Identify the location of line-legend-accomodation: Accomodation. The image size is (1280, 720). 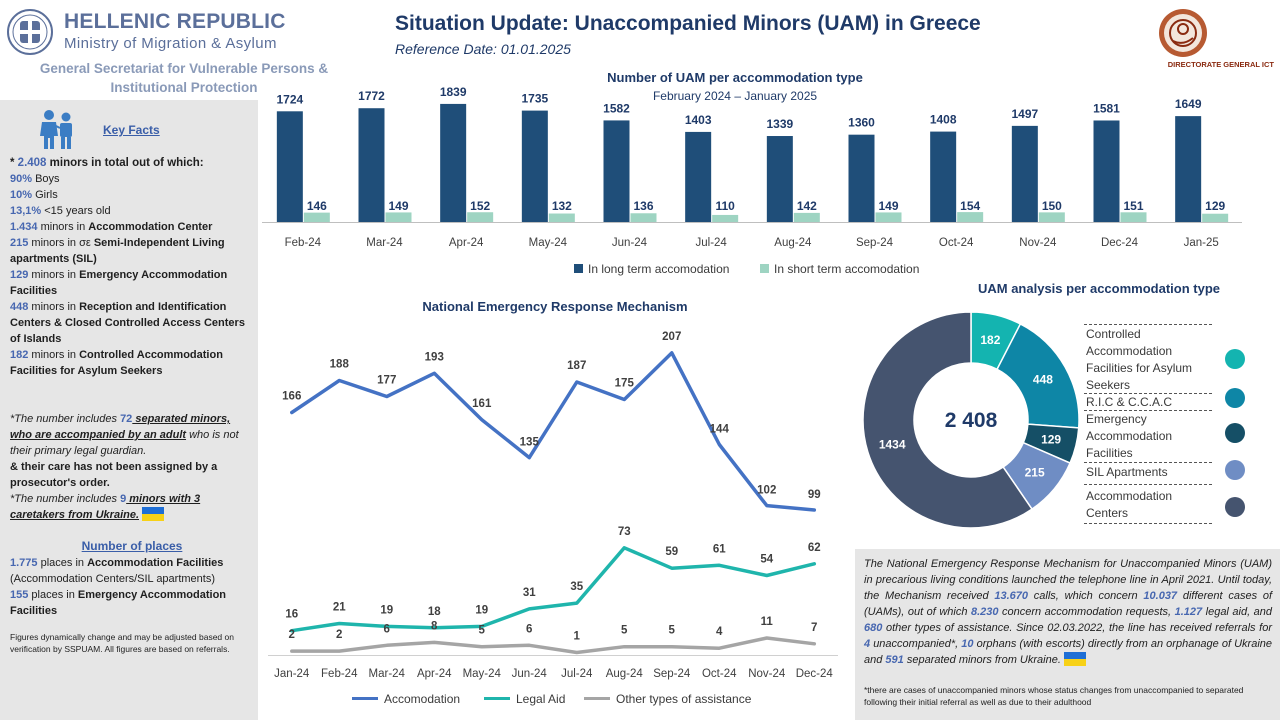
(406, 699).